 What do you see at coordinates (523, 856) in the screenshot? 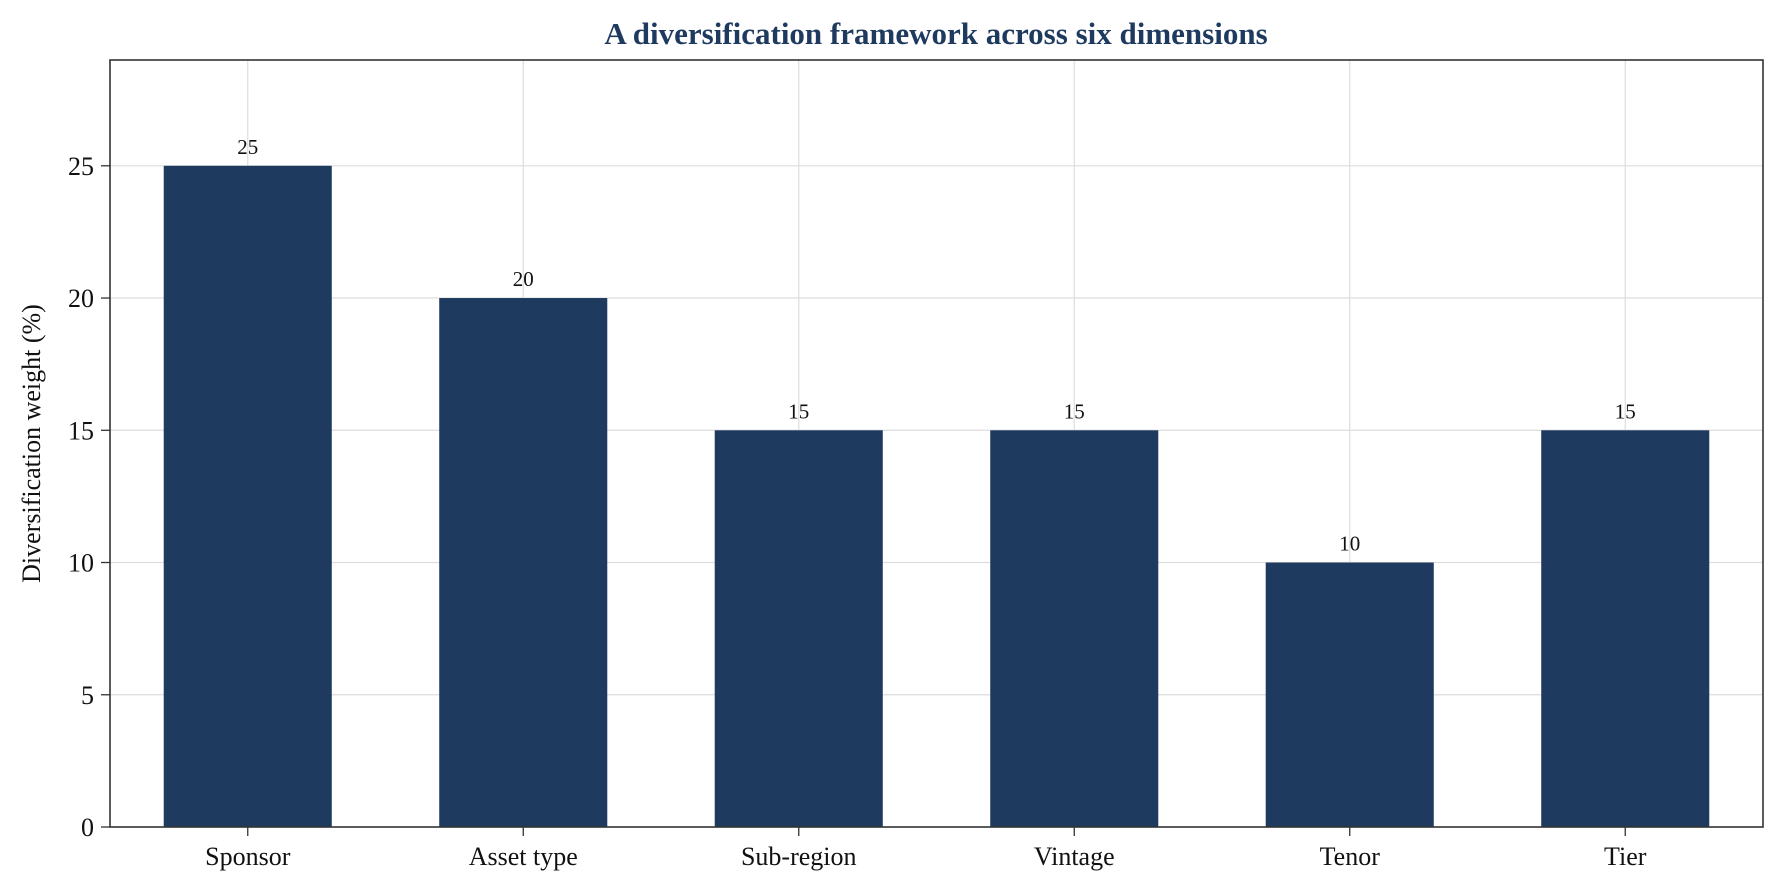
I see `x-tick-label: Asset type` at bounding box center [523, 856].